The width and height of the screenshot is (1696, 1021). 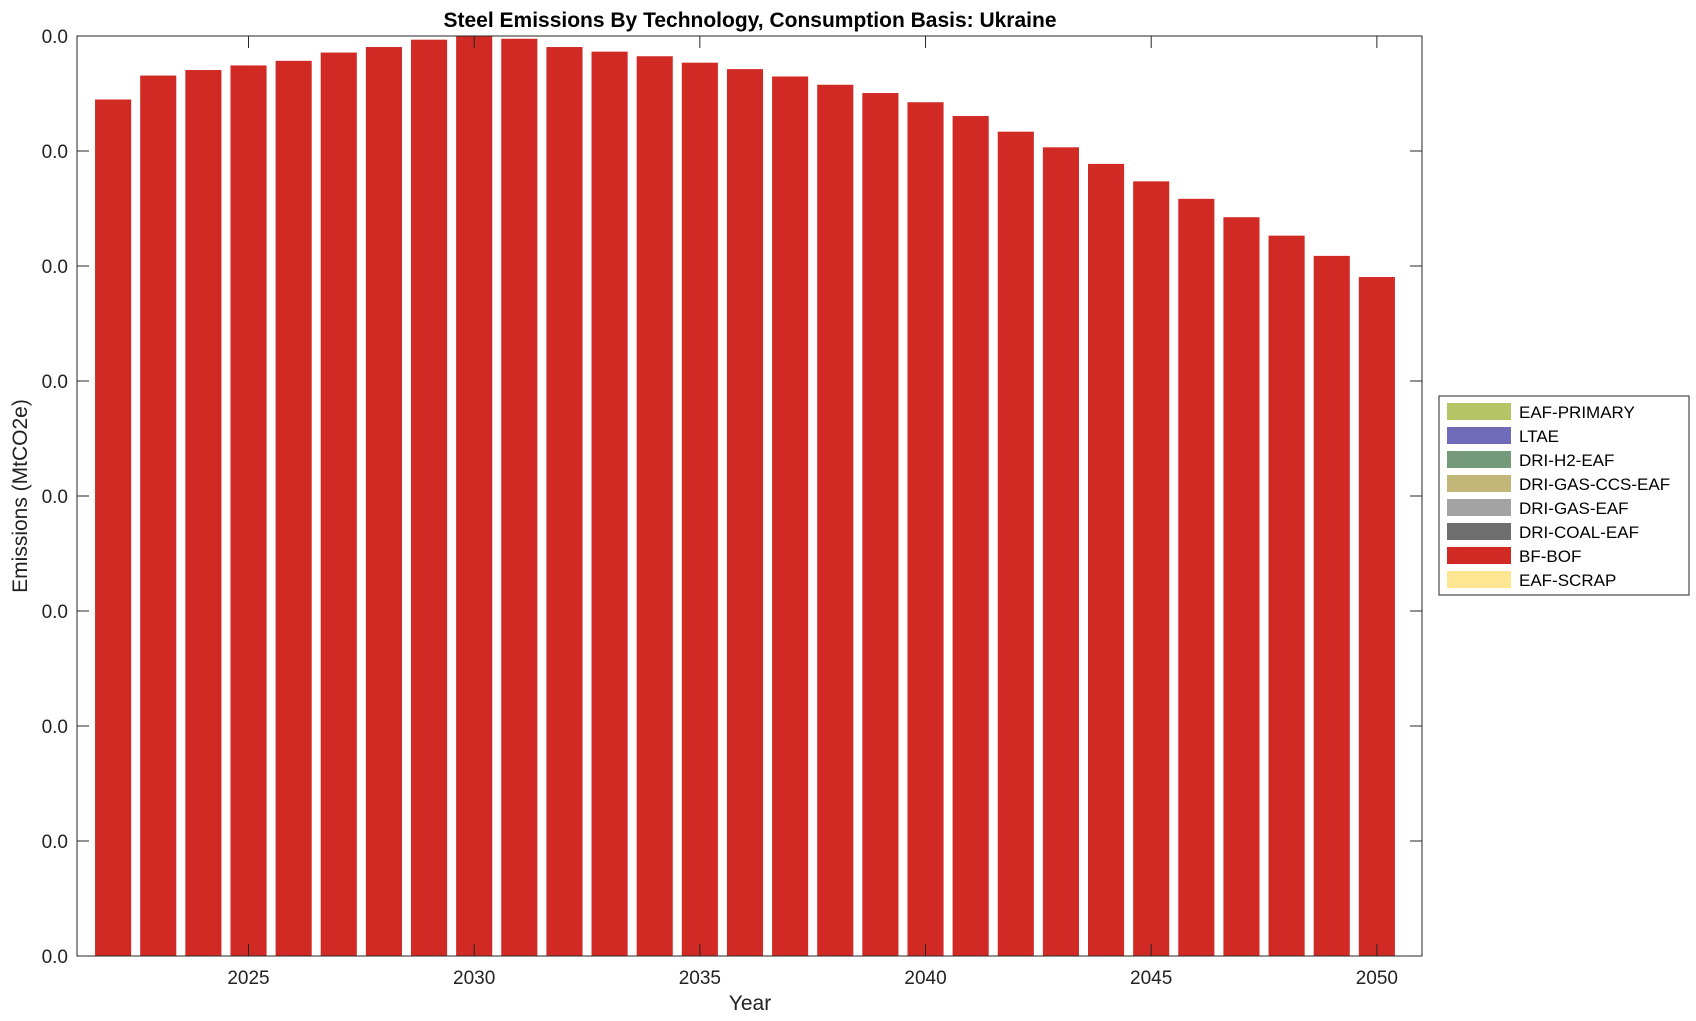 I want to click on x-tick-label: 2050, so click(x=1377, y=978).